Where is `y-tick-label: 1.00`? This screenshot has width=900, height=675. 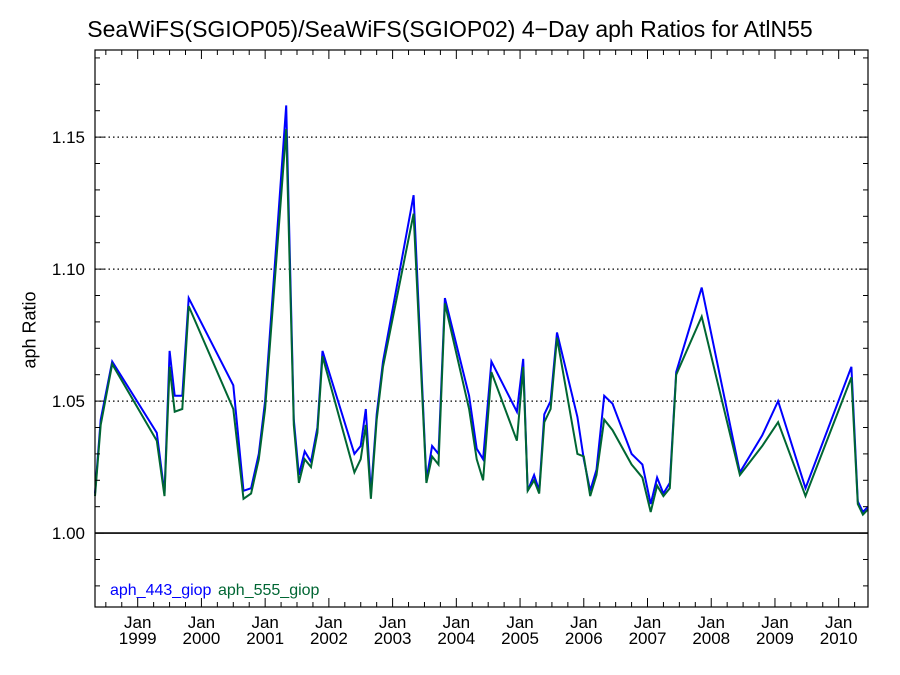 y-tick-label: 1.00 is located at coordinates (68, 533).